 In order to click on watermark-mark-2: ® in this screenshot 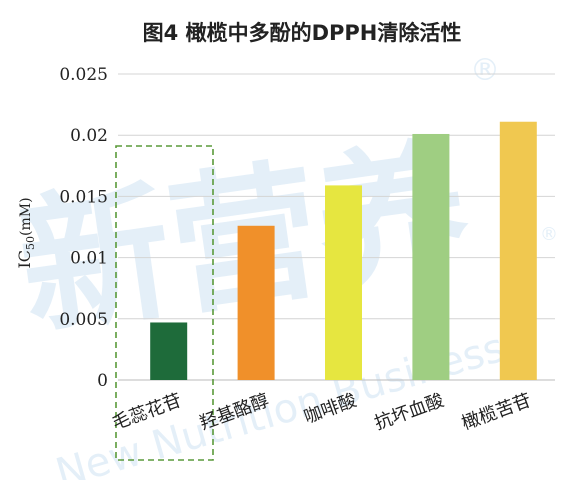, I will do `click(549, 234)`.